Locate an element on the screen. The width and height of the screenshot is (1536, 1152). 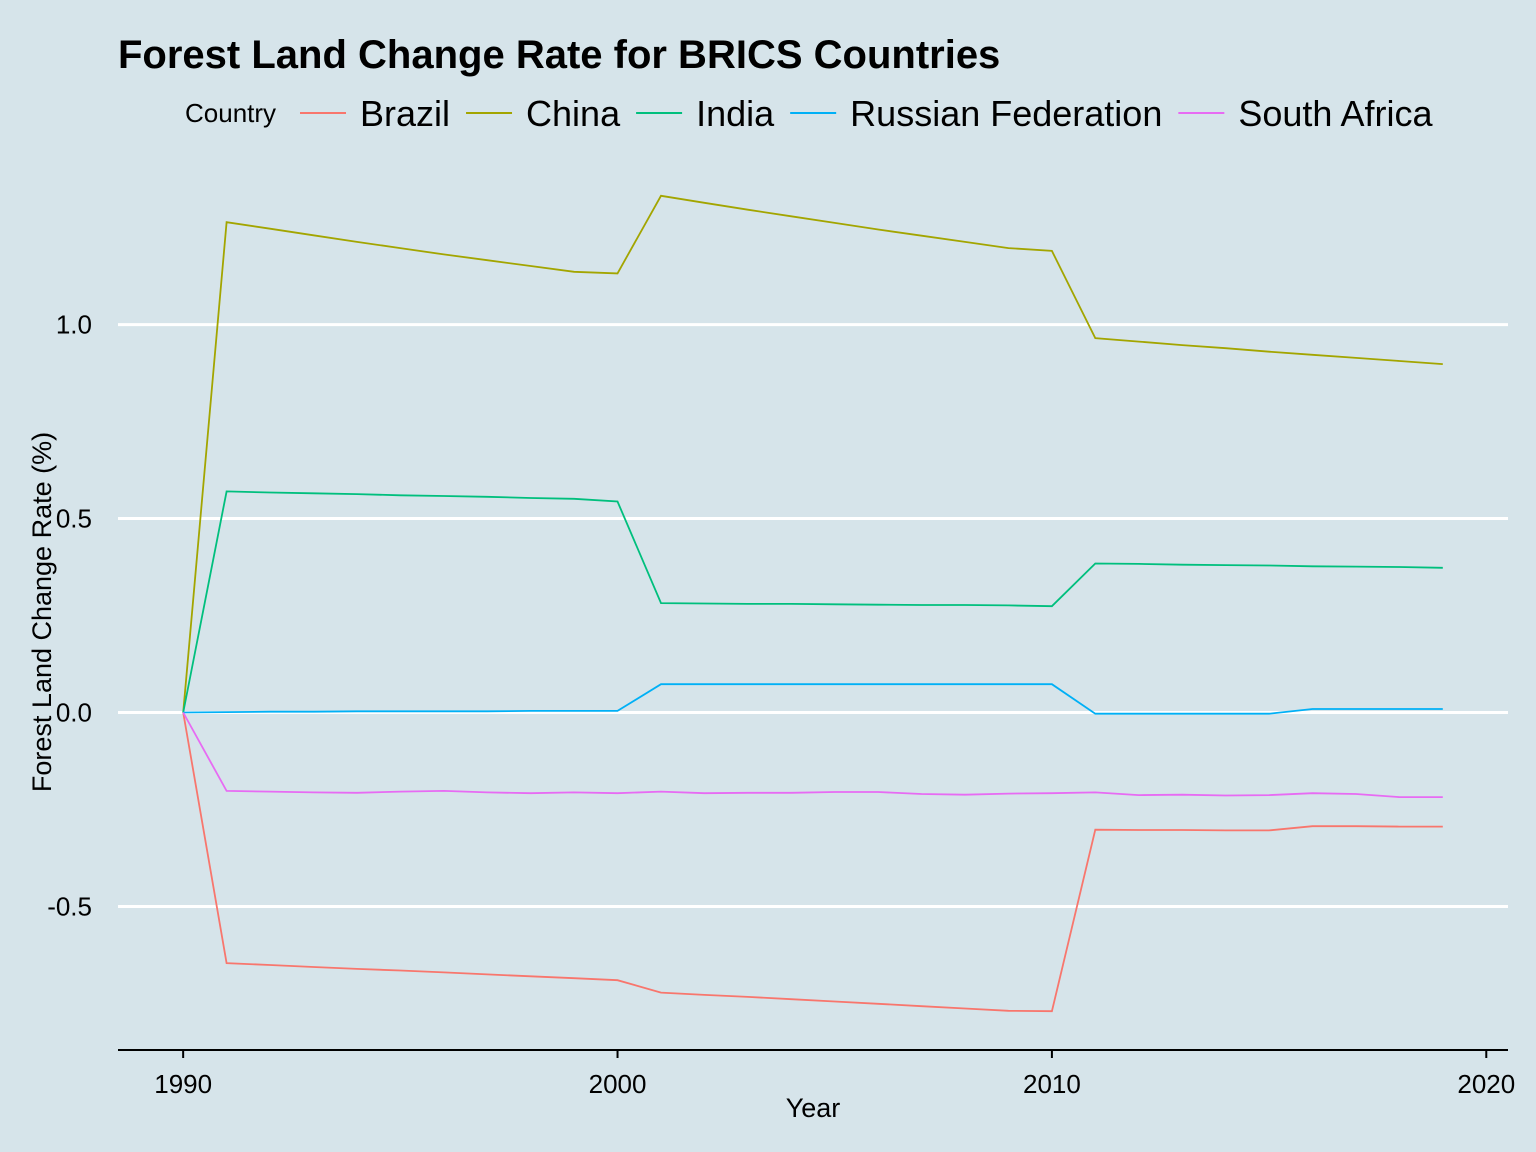
legend-label: India is located at coordinates (735, 113).